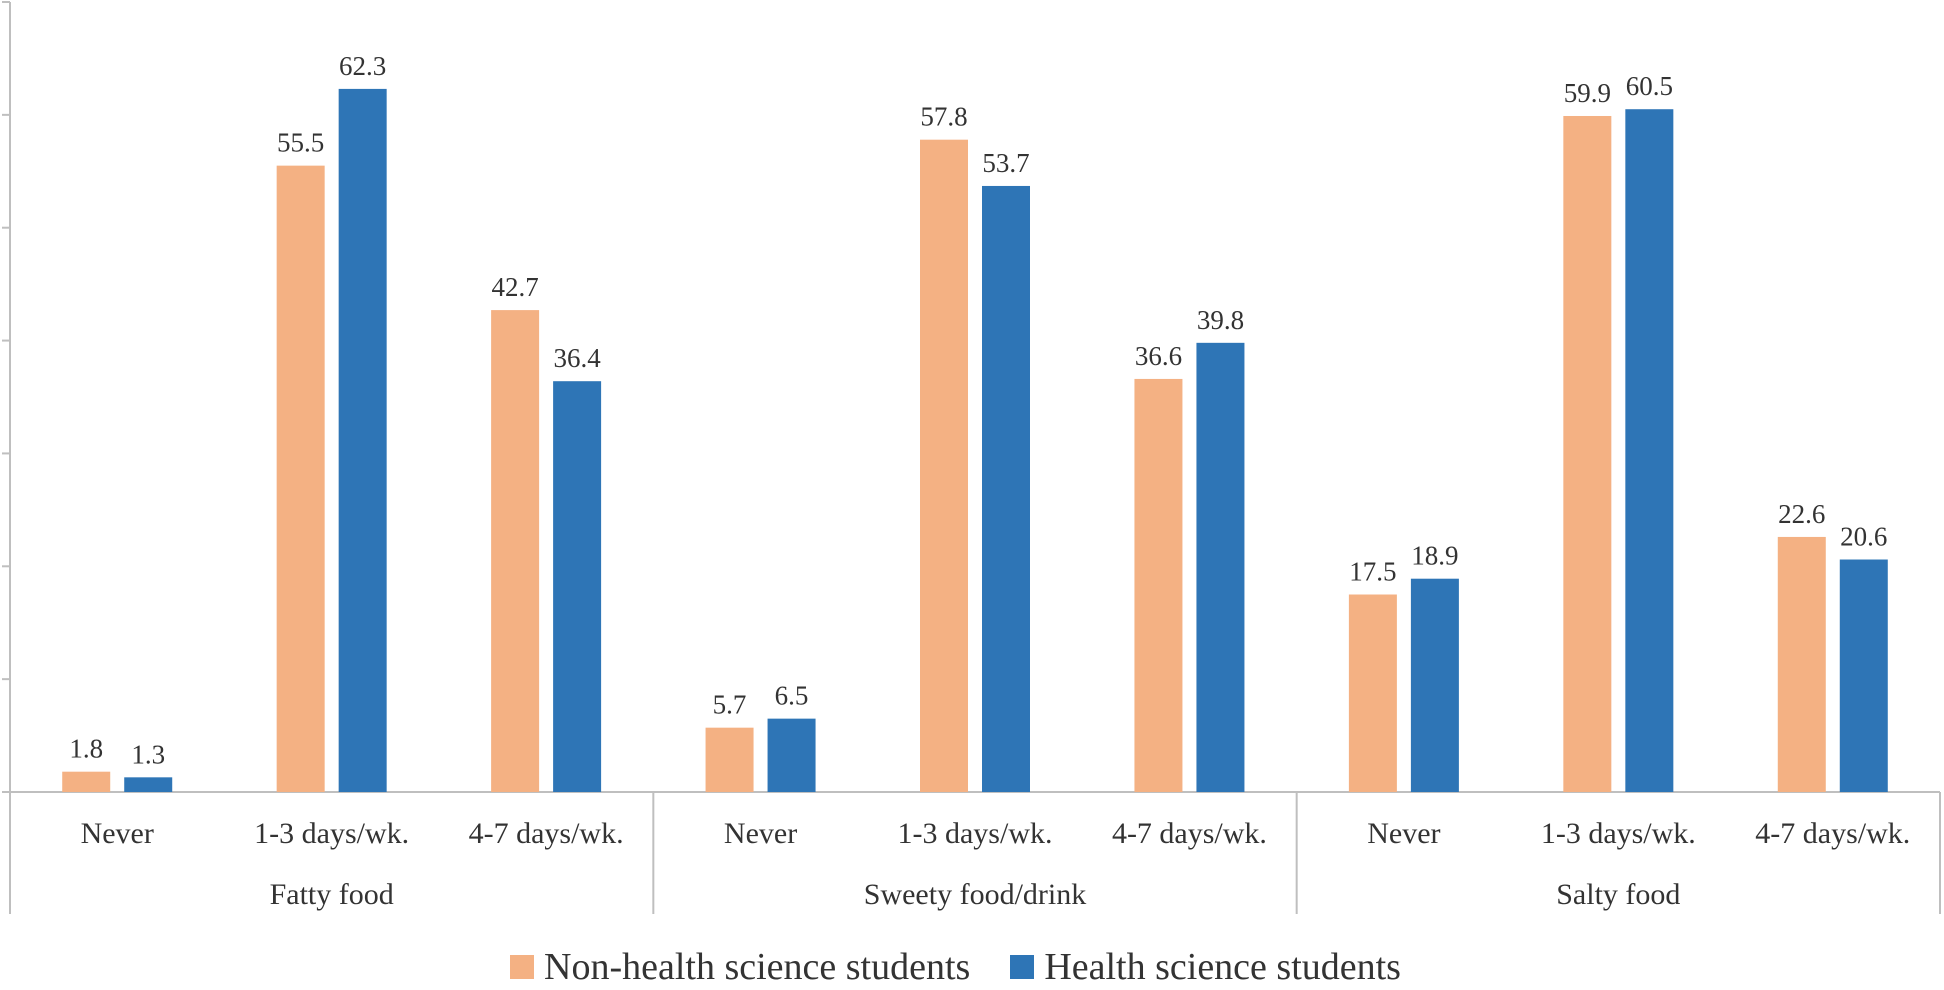 The height and width of the screenshot is (990, 1944). What do you see at coordinates (1863, 537) in the screenshot?
I see `data-label-health: 20.6` at bounding box center [1863, 537].